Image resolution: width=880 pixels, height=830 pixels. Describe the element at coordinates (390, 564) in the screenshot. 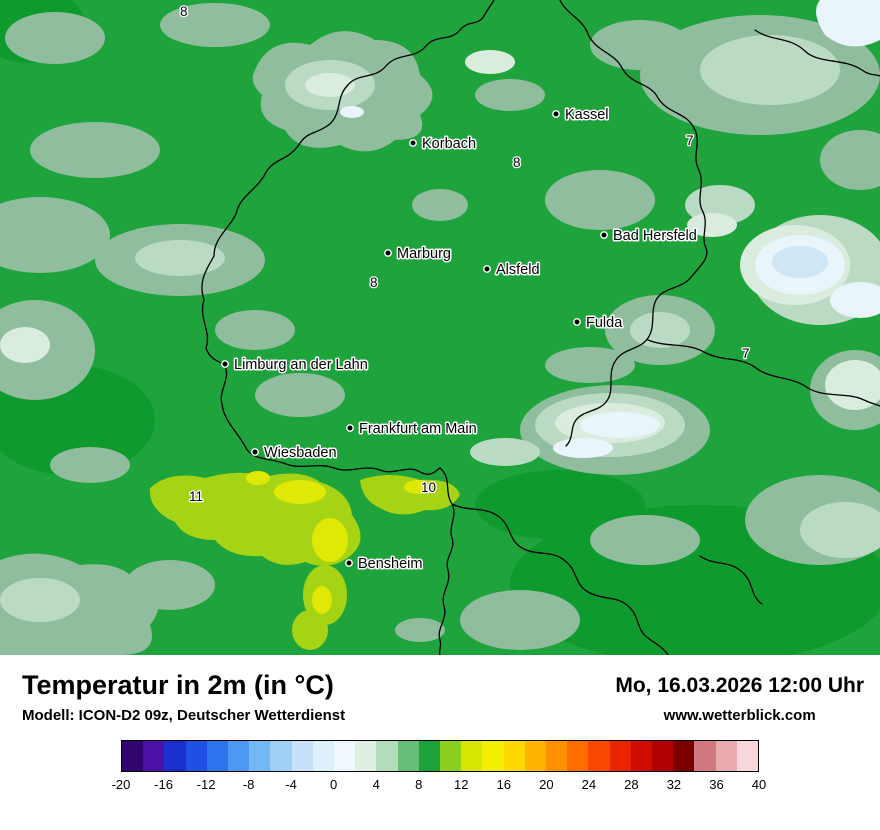

I see `city-label: Bensheim` at that location.